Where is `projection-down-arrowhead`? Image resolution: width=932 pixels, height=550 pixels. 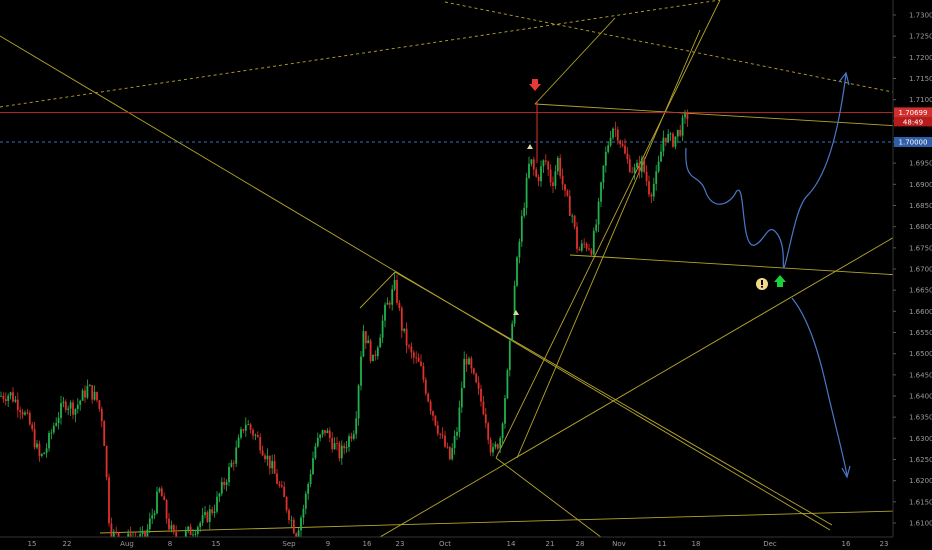 projection-down-arrowhead is located at coordinates (846, 472).